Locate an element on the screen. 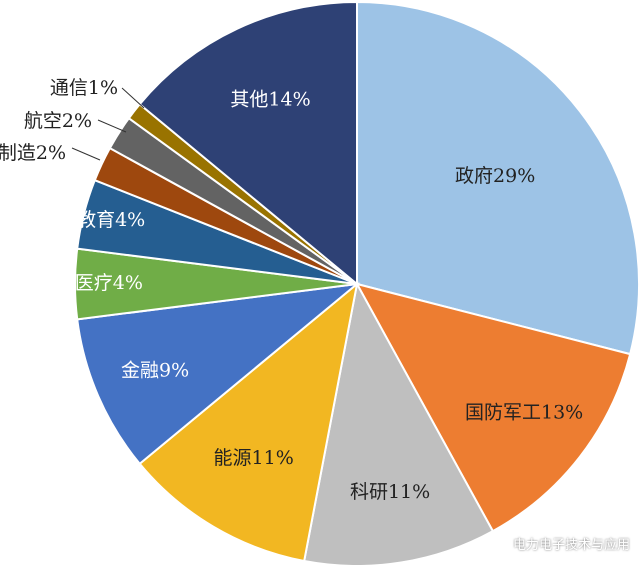 This screenshot has height=565, width=640. slice-label: 通信1% is located at coordinates (84, 88).